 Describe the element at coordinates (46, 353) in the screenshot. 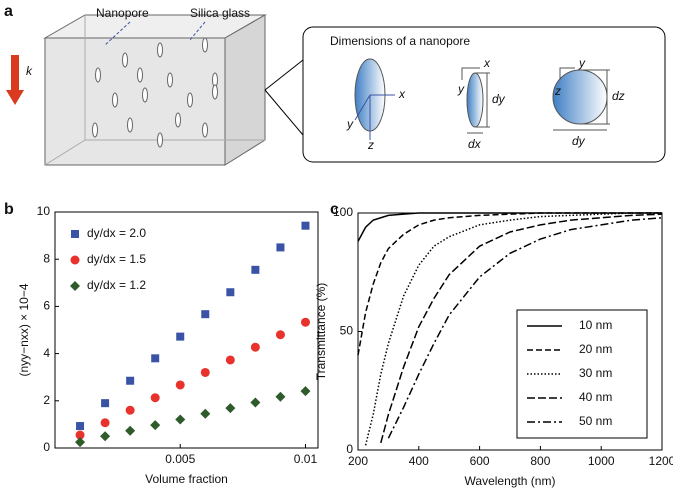

I see `y-tick-label: 4` at that location.